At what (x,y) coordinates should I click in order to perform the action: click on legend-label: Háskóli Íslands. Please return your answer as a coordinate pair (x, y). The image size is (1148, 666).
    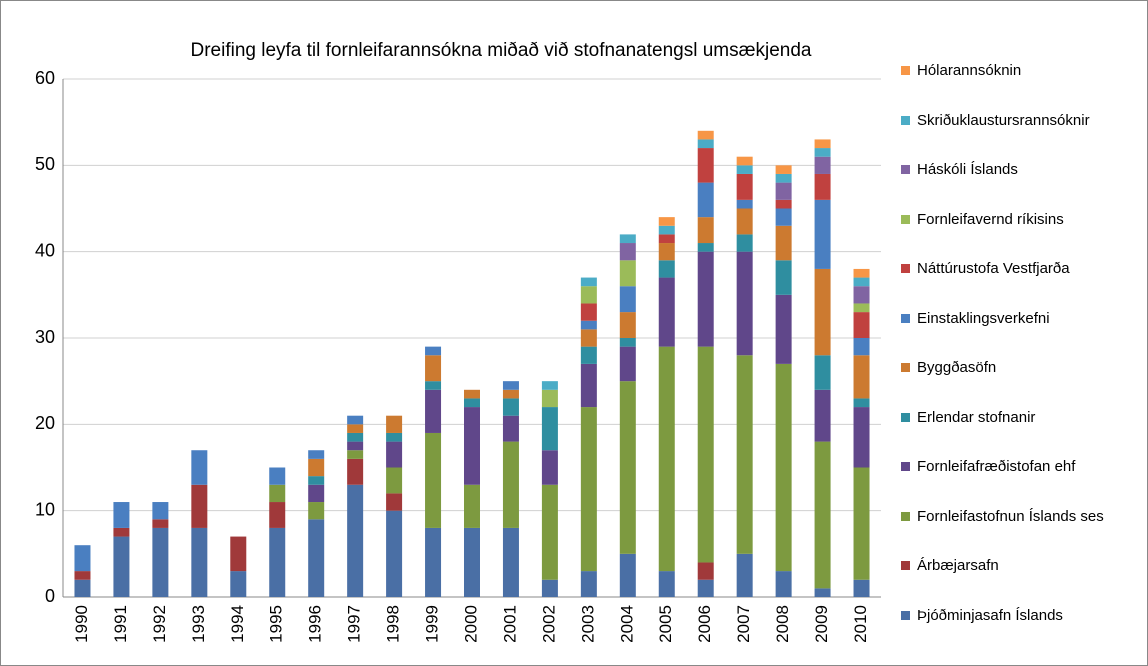
    Looking at the image, I should click on (967, 169).